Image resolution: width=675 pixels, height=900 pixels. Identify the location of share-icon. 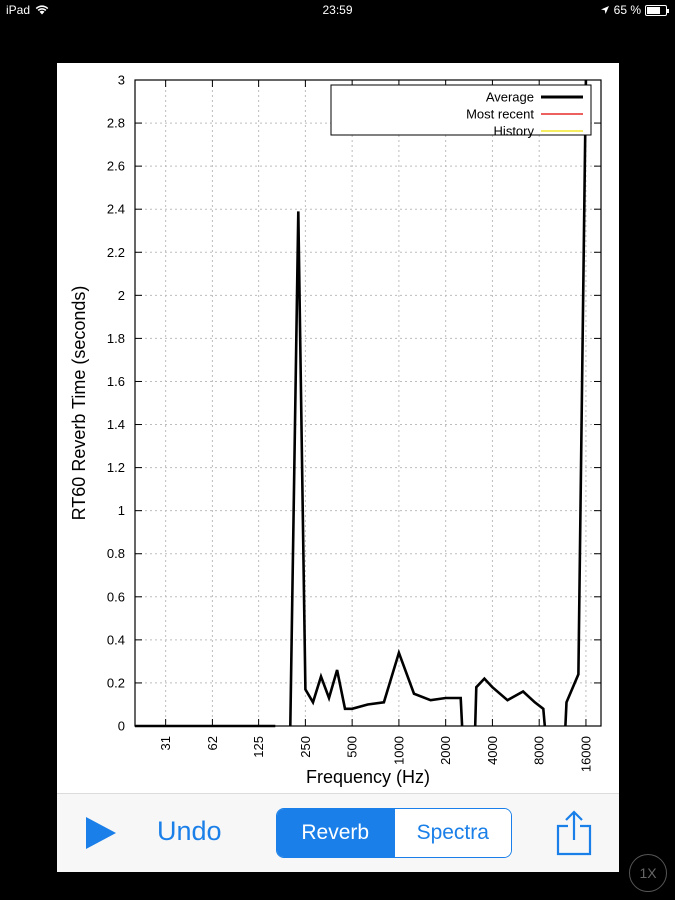
(574, 833).